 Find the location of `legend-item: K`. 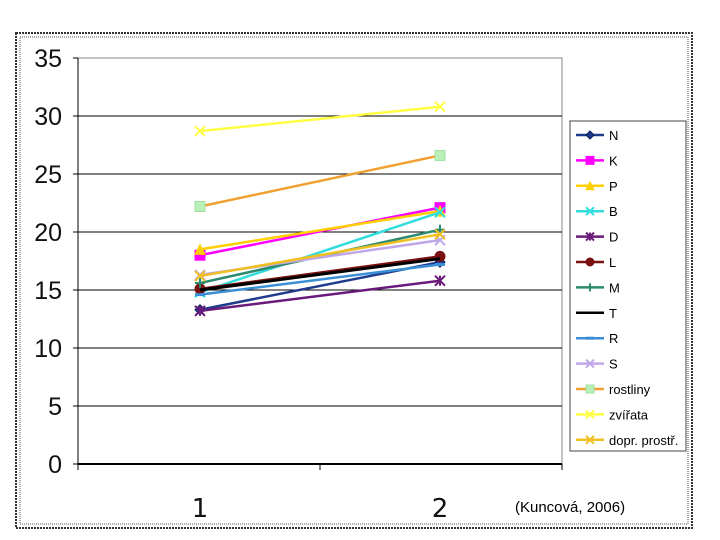

legend-item: K is located at coordinates (597, 160).